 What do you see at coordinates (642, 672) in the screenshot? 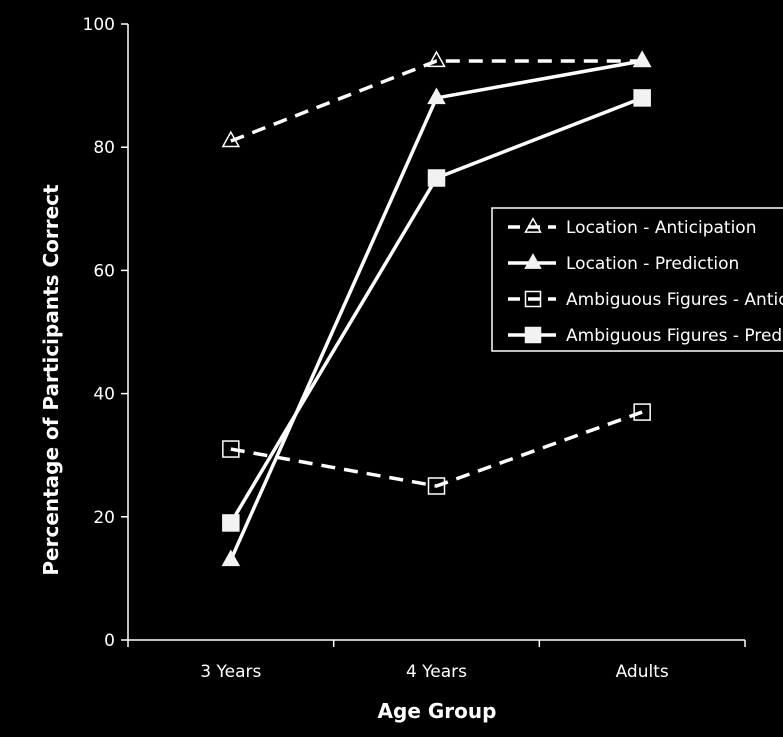
I see `x-tick-label: Adults` at bounding box center [642, 672].